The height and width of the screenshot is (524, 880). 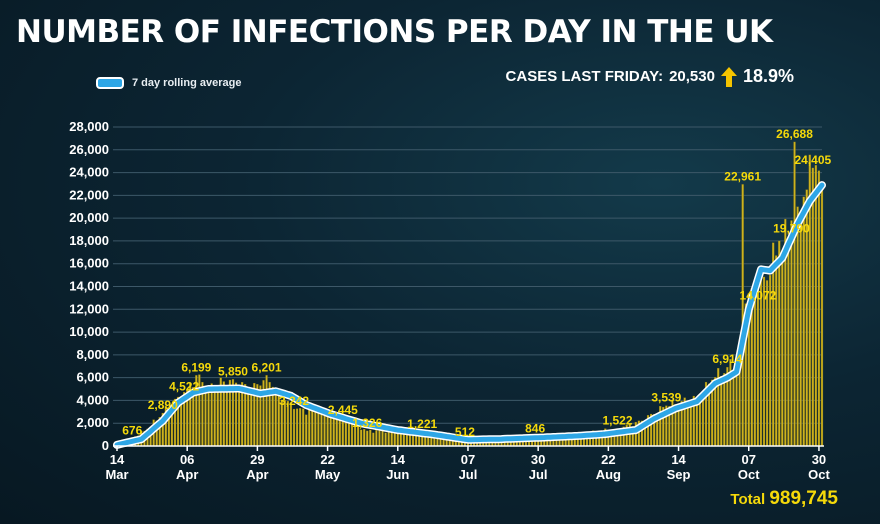 I want to click on data-label: 14,072, so click(x=758, y=296).